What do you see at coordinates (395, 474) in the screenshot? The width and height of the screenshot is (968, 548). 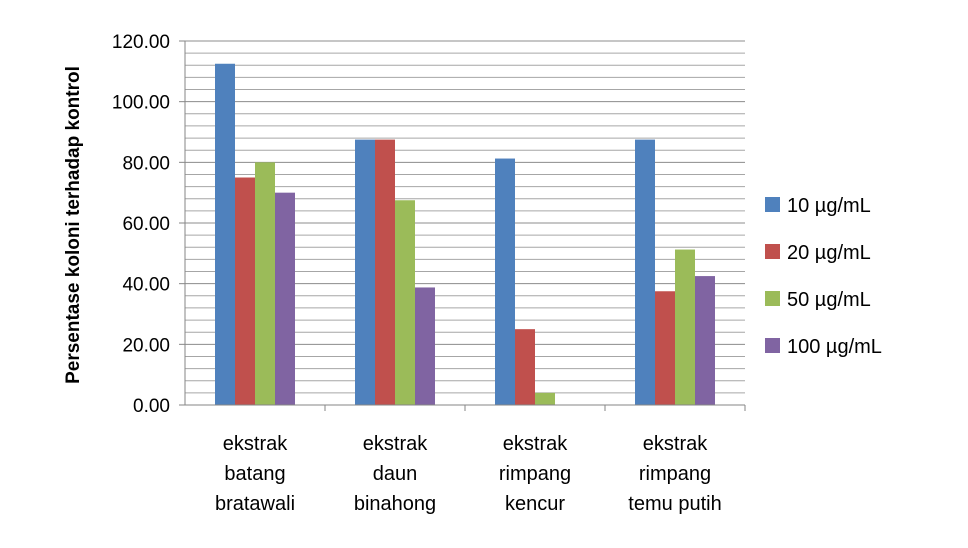 I see `x-category-label: daun` at bounding box center [395, 474].